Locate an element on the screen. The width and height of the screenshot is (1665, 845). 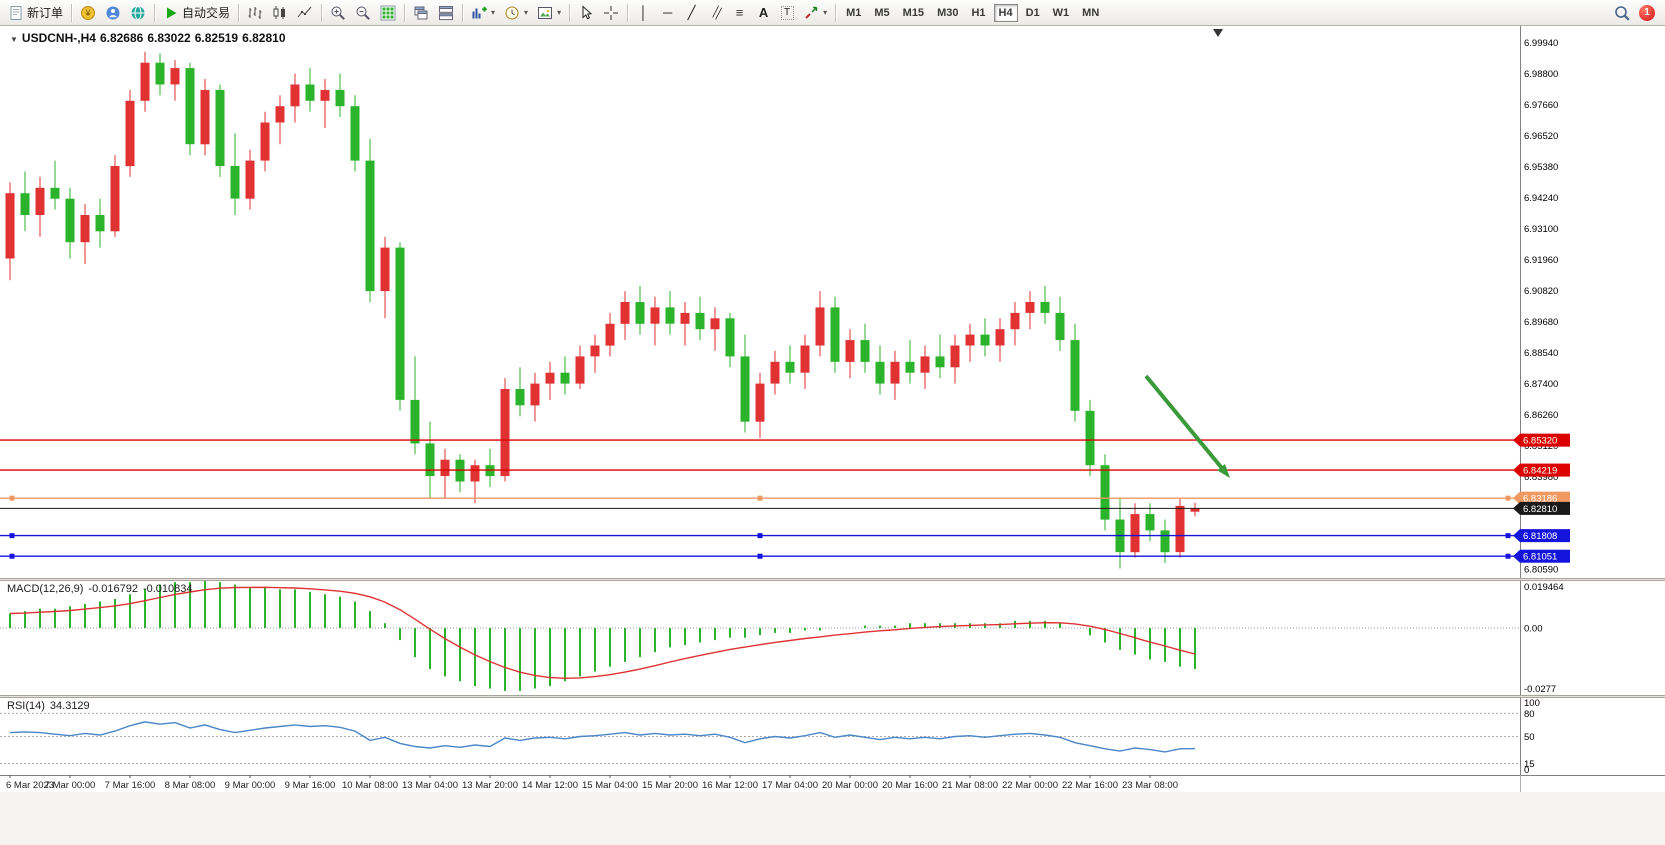
coin-icon: ¥ is located at coordinates (88, 12).